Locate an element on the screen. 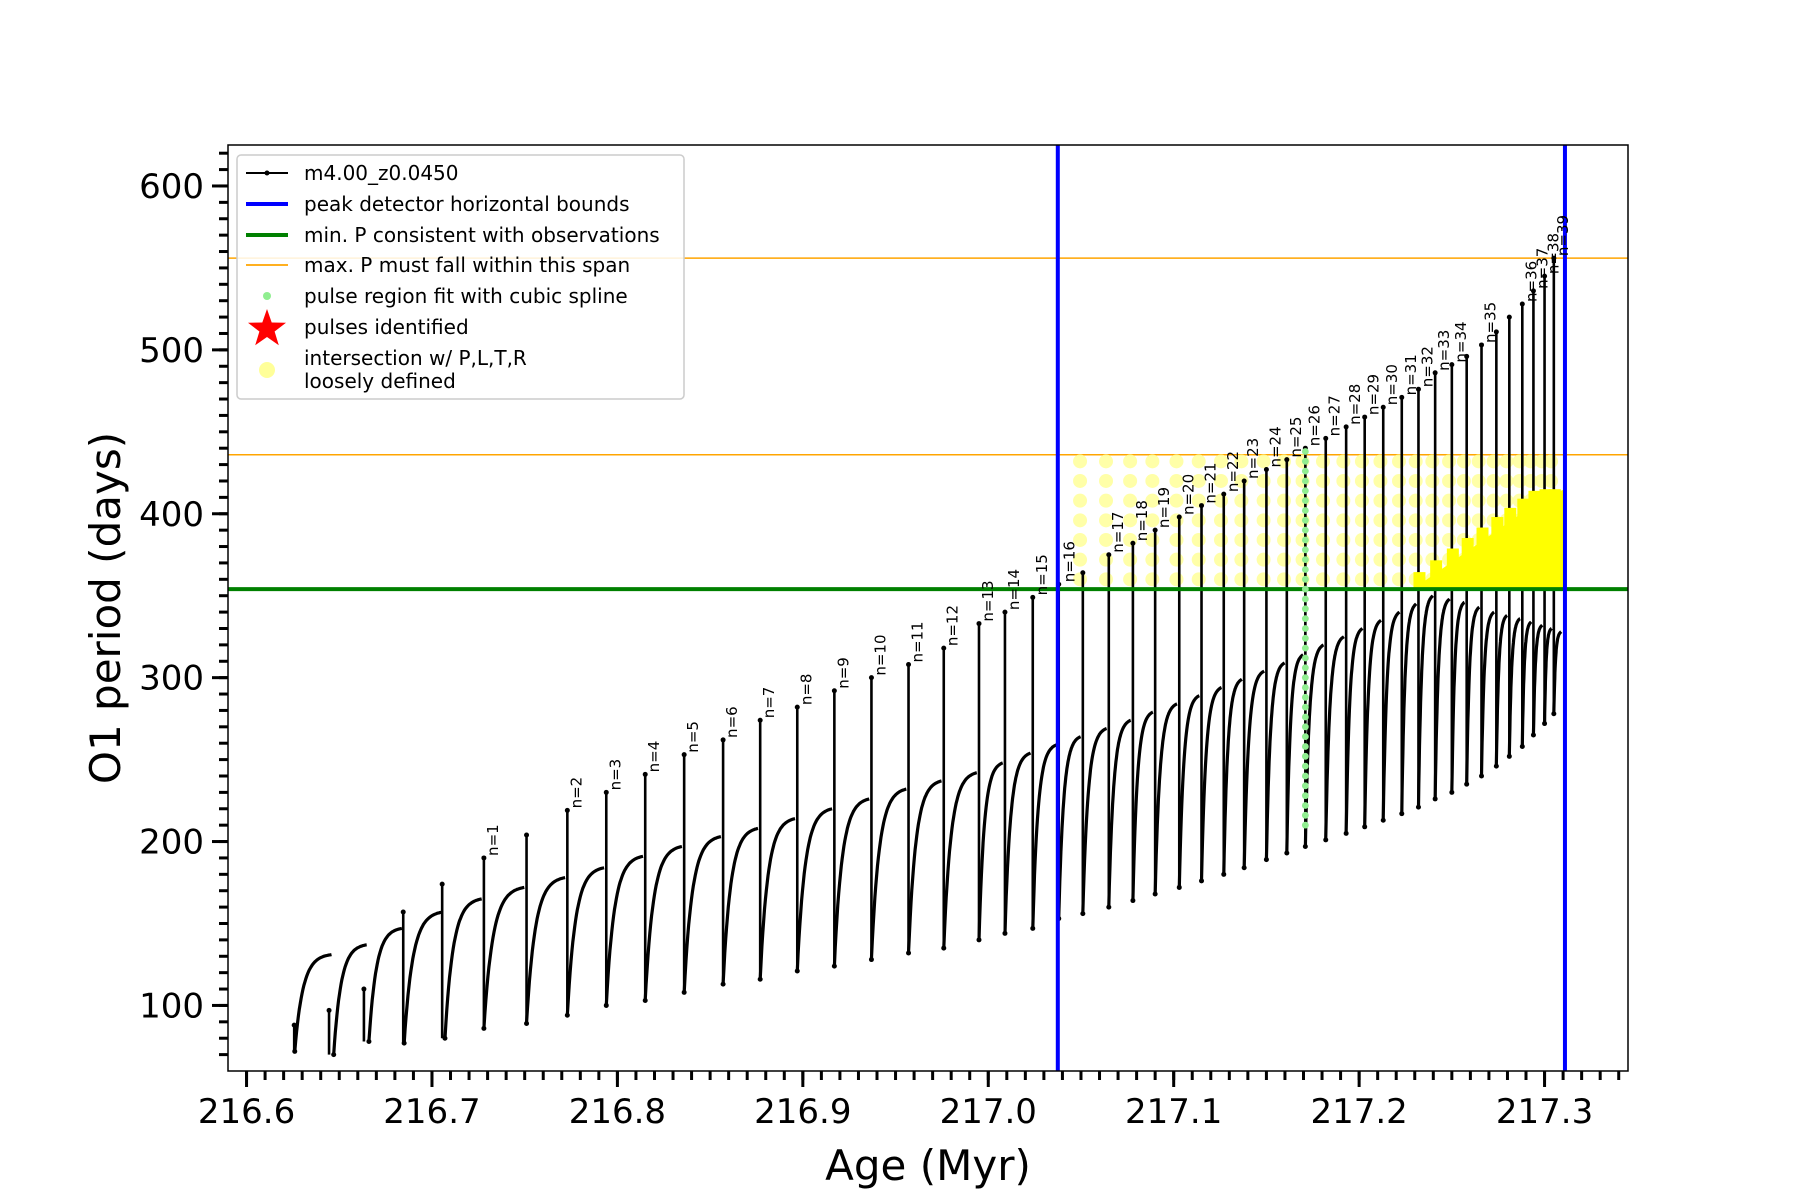 The image size is (1800, 1200). pulse-label: n=9 is located at coordinates (843, 673).